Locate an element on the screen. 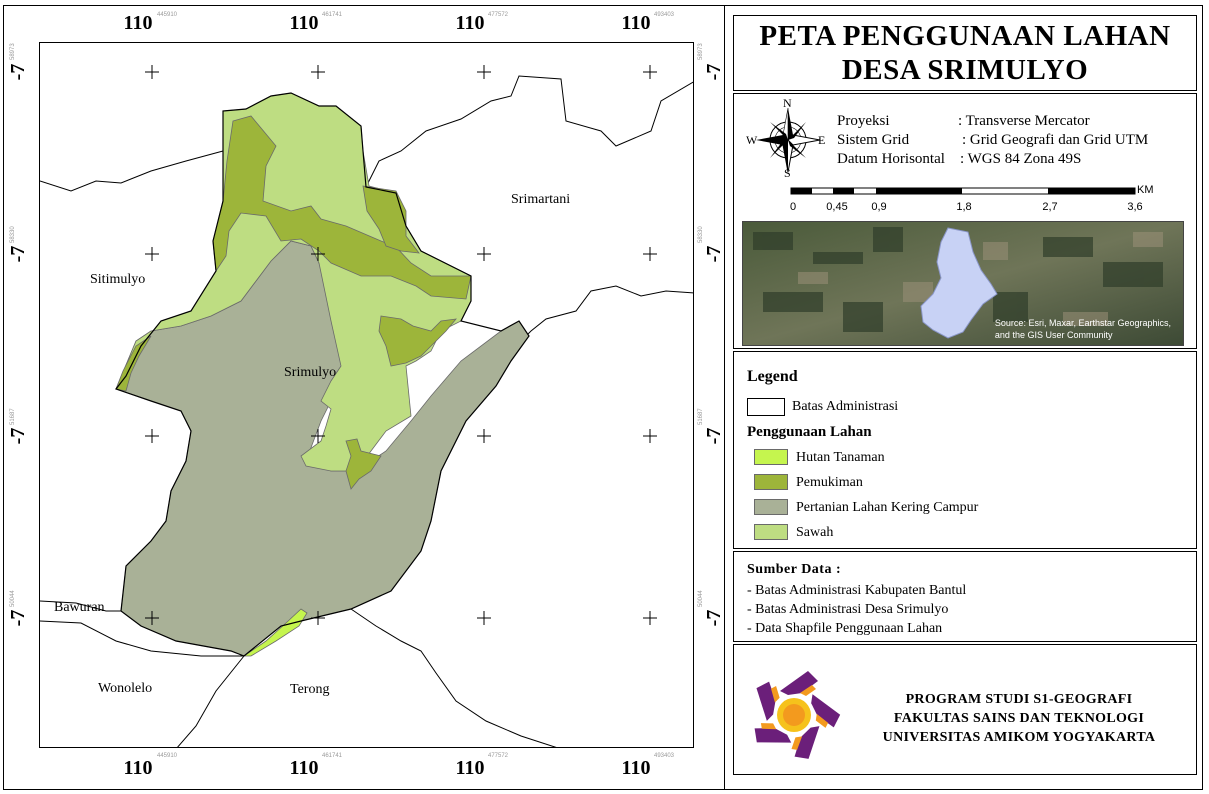  legend-title: Legend is located at coordinates (772, 376).